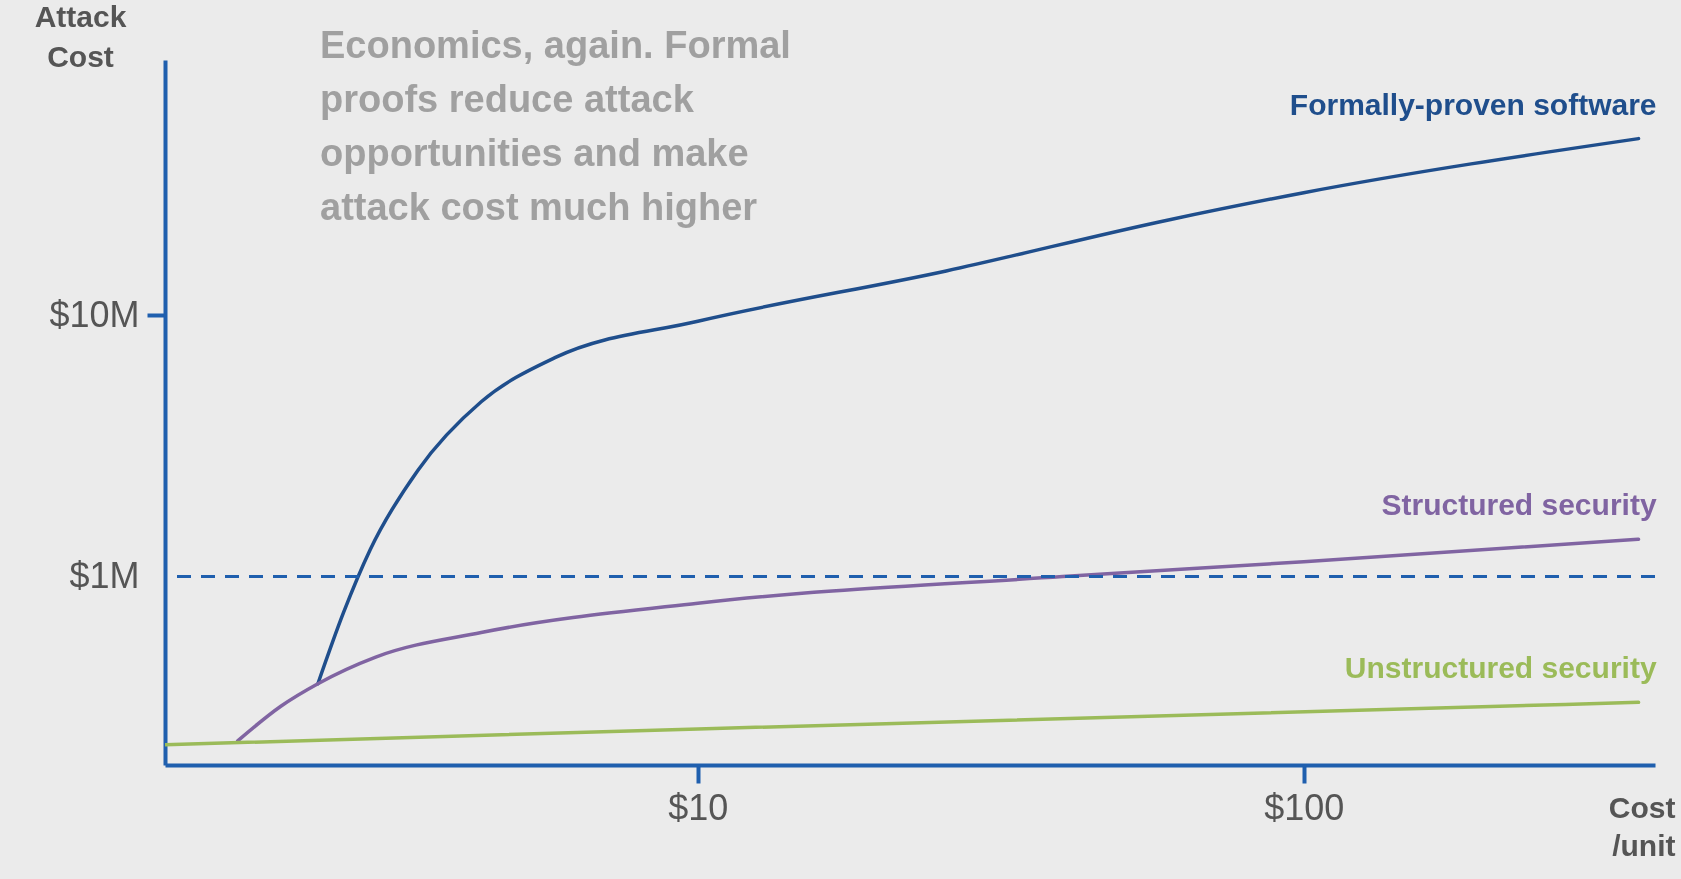 The height and width of the screenshot is (879, 1681). I want to click on y-tick-label: $10M, so click(94, 314).